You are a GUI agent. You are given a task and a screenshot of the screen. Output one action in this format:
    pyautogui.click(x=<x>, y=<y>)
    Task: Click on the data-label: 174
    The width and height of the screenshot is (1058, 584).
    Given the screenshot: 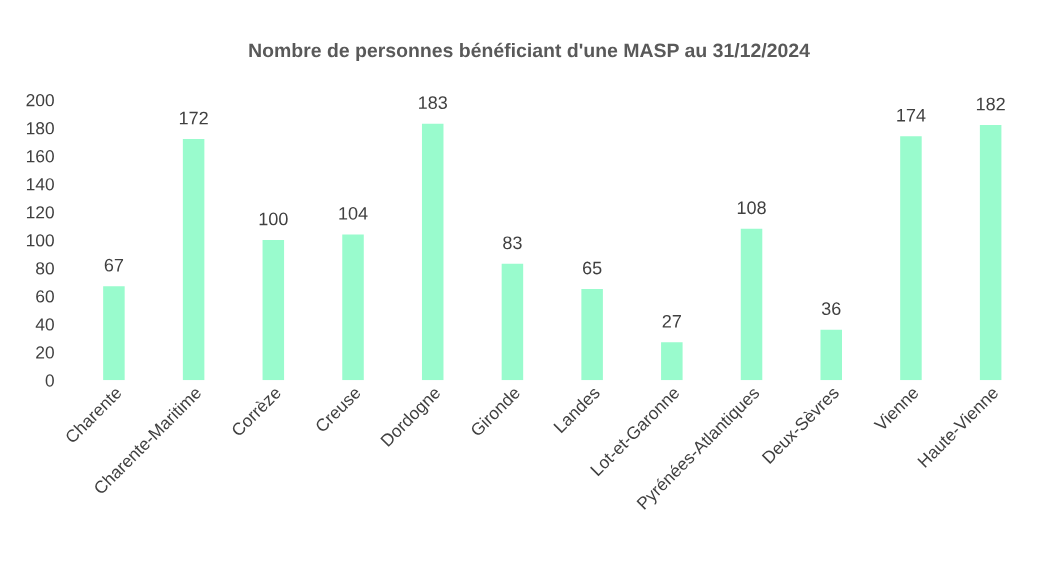 What is the action you would take?
    pyautogui.click(x=911, y=115)
    